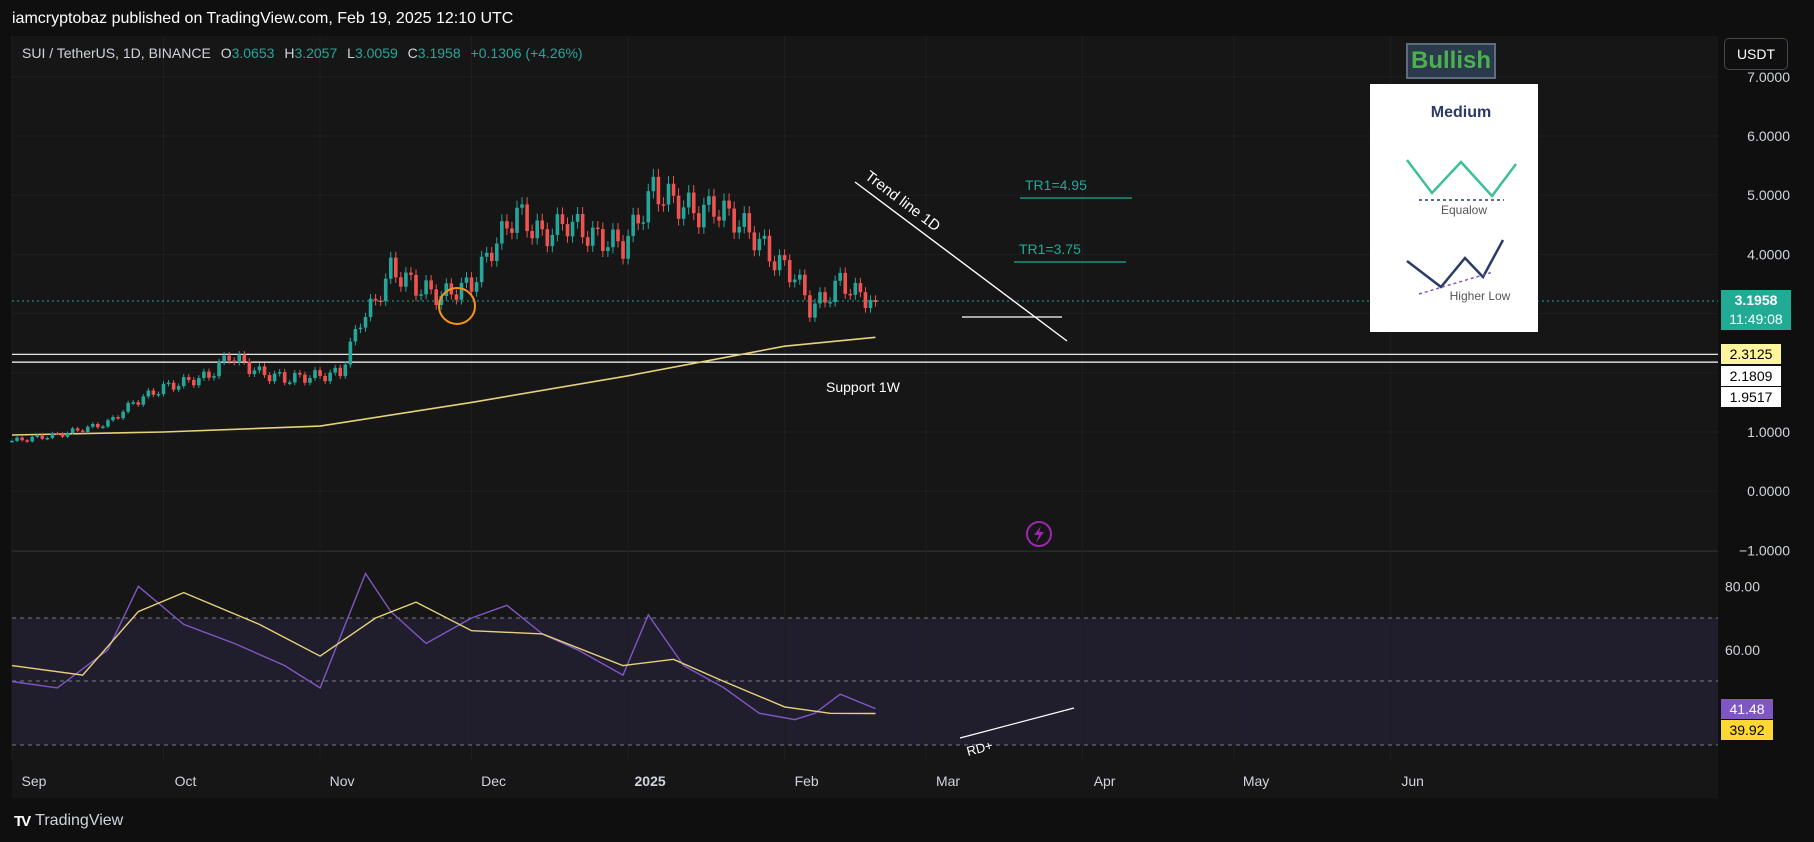 The width and height of the screenshot is (1814, 842). Describe the element at coordinates (1480, 296) in the screenshot. I see `pattern-label-bottom: Higher Low` at that location.